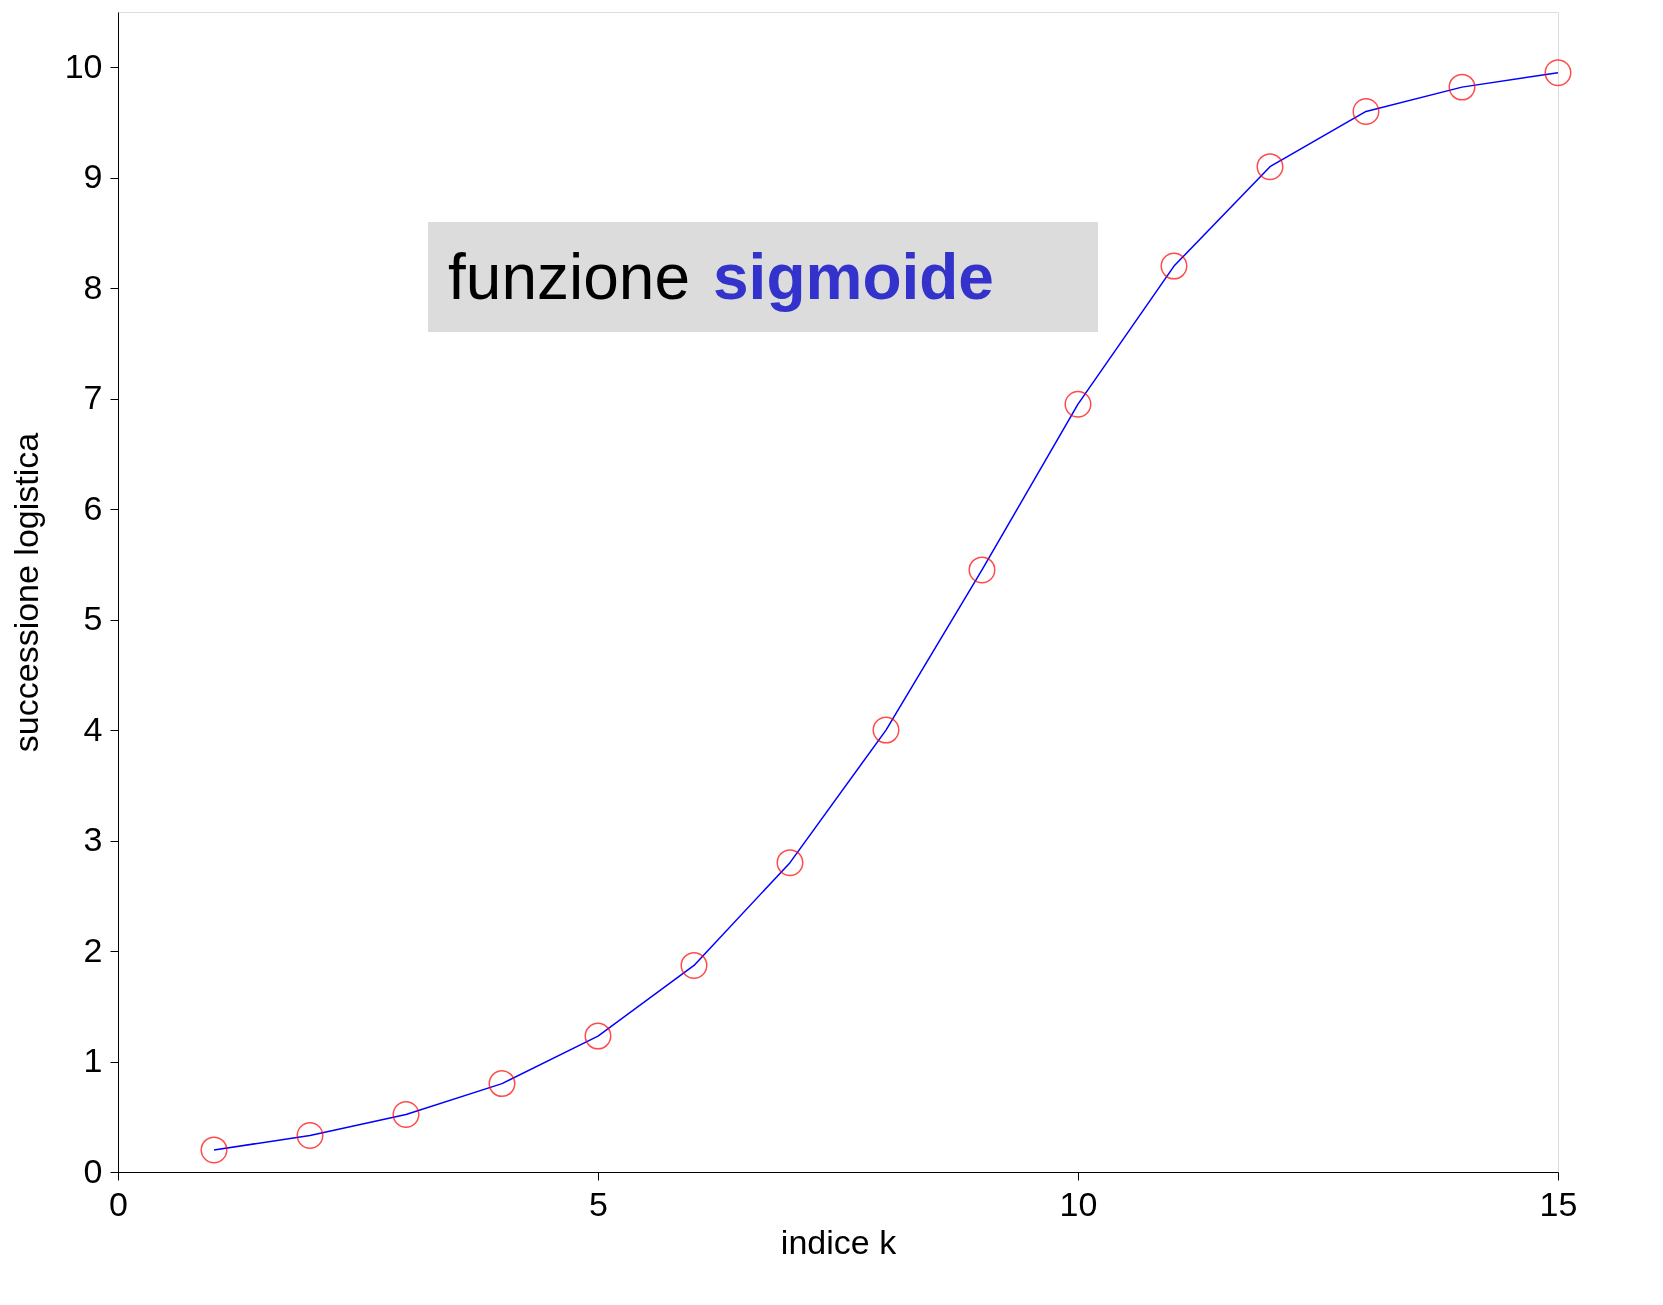 This screenshot has height=1305, width=1663. Describe the element at coordinates (93, 618) in the screenshot. I see `y-tick-label: 5` at that location.